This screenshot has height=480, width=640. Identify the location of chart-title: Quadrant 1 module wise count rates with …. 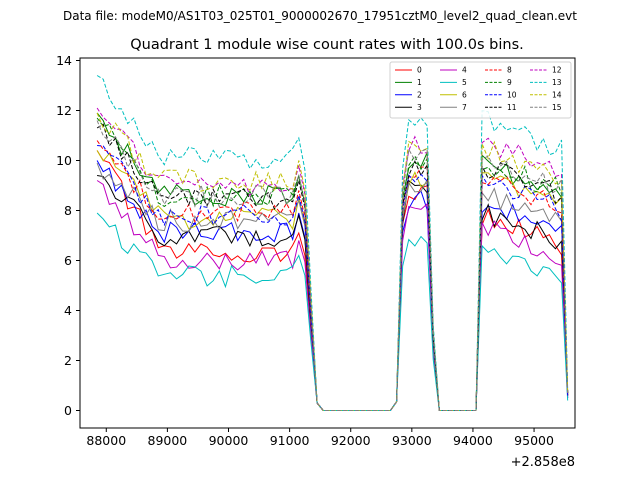
(327, 45).